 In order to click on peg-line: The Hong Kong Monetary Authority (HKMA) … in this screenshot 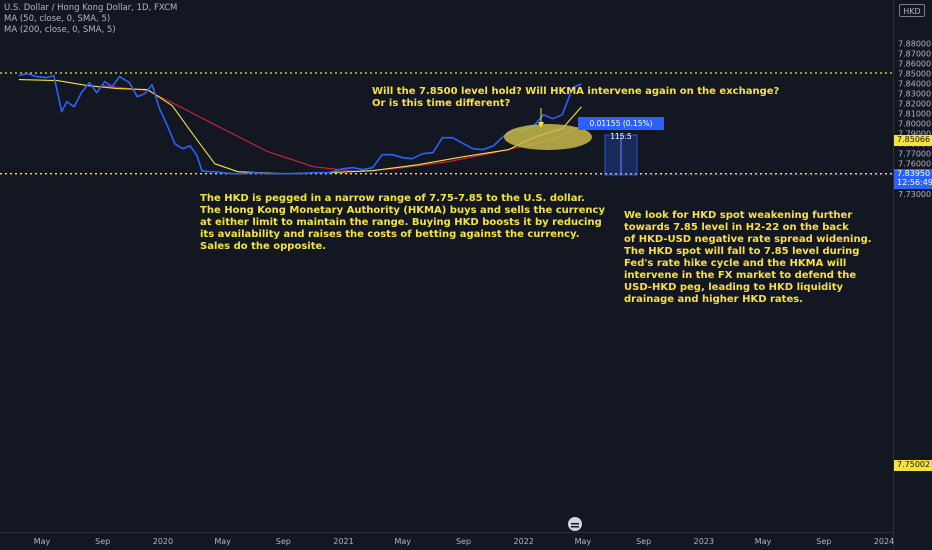, I will do `click(402, 210)`.